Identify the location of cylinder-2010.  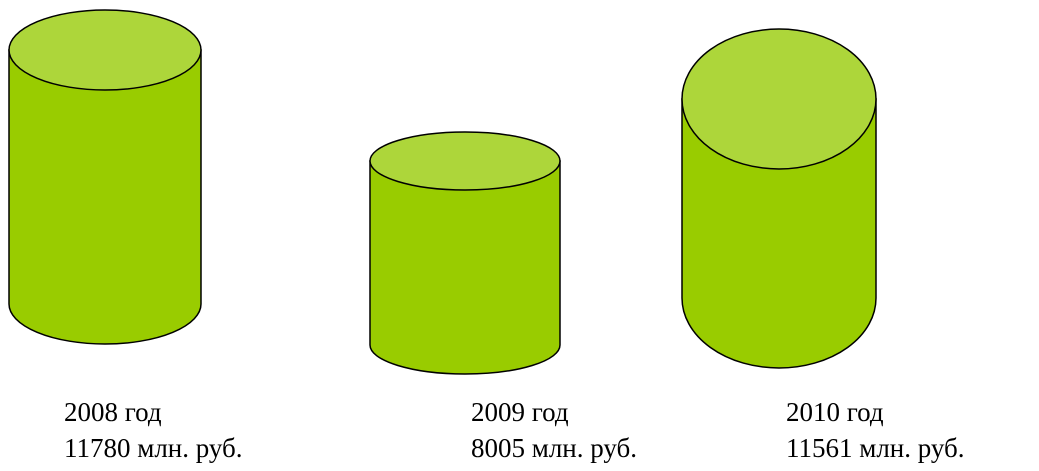
(779, 198).